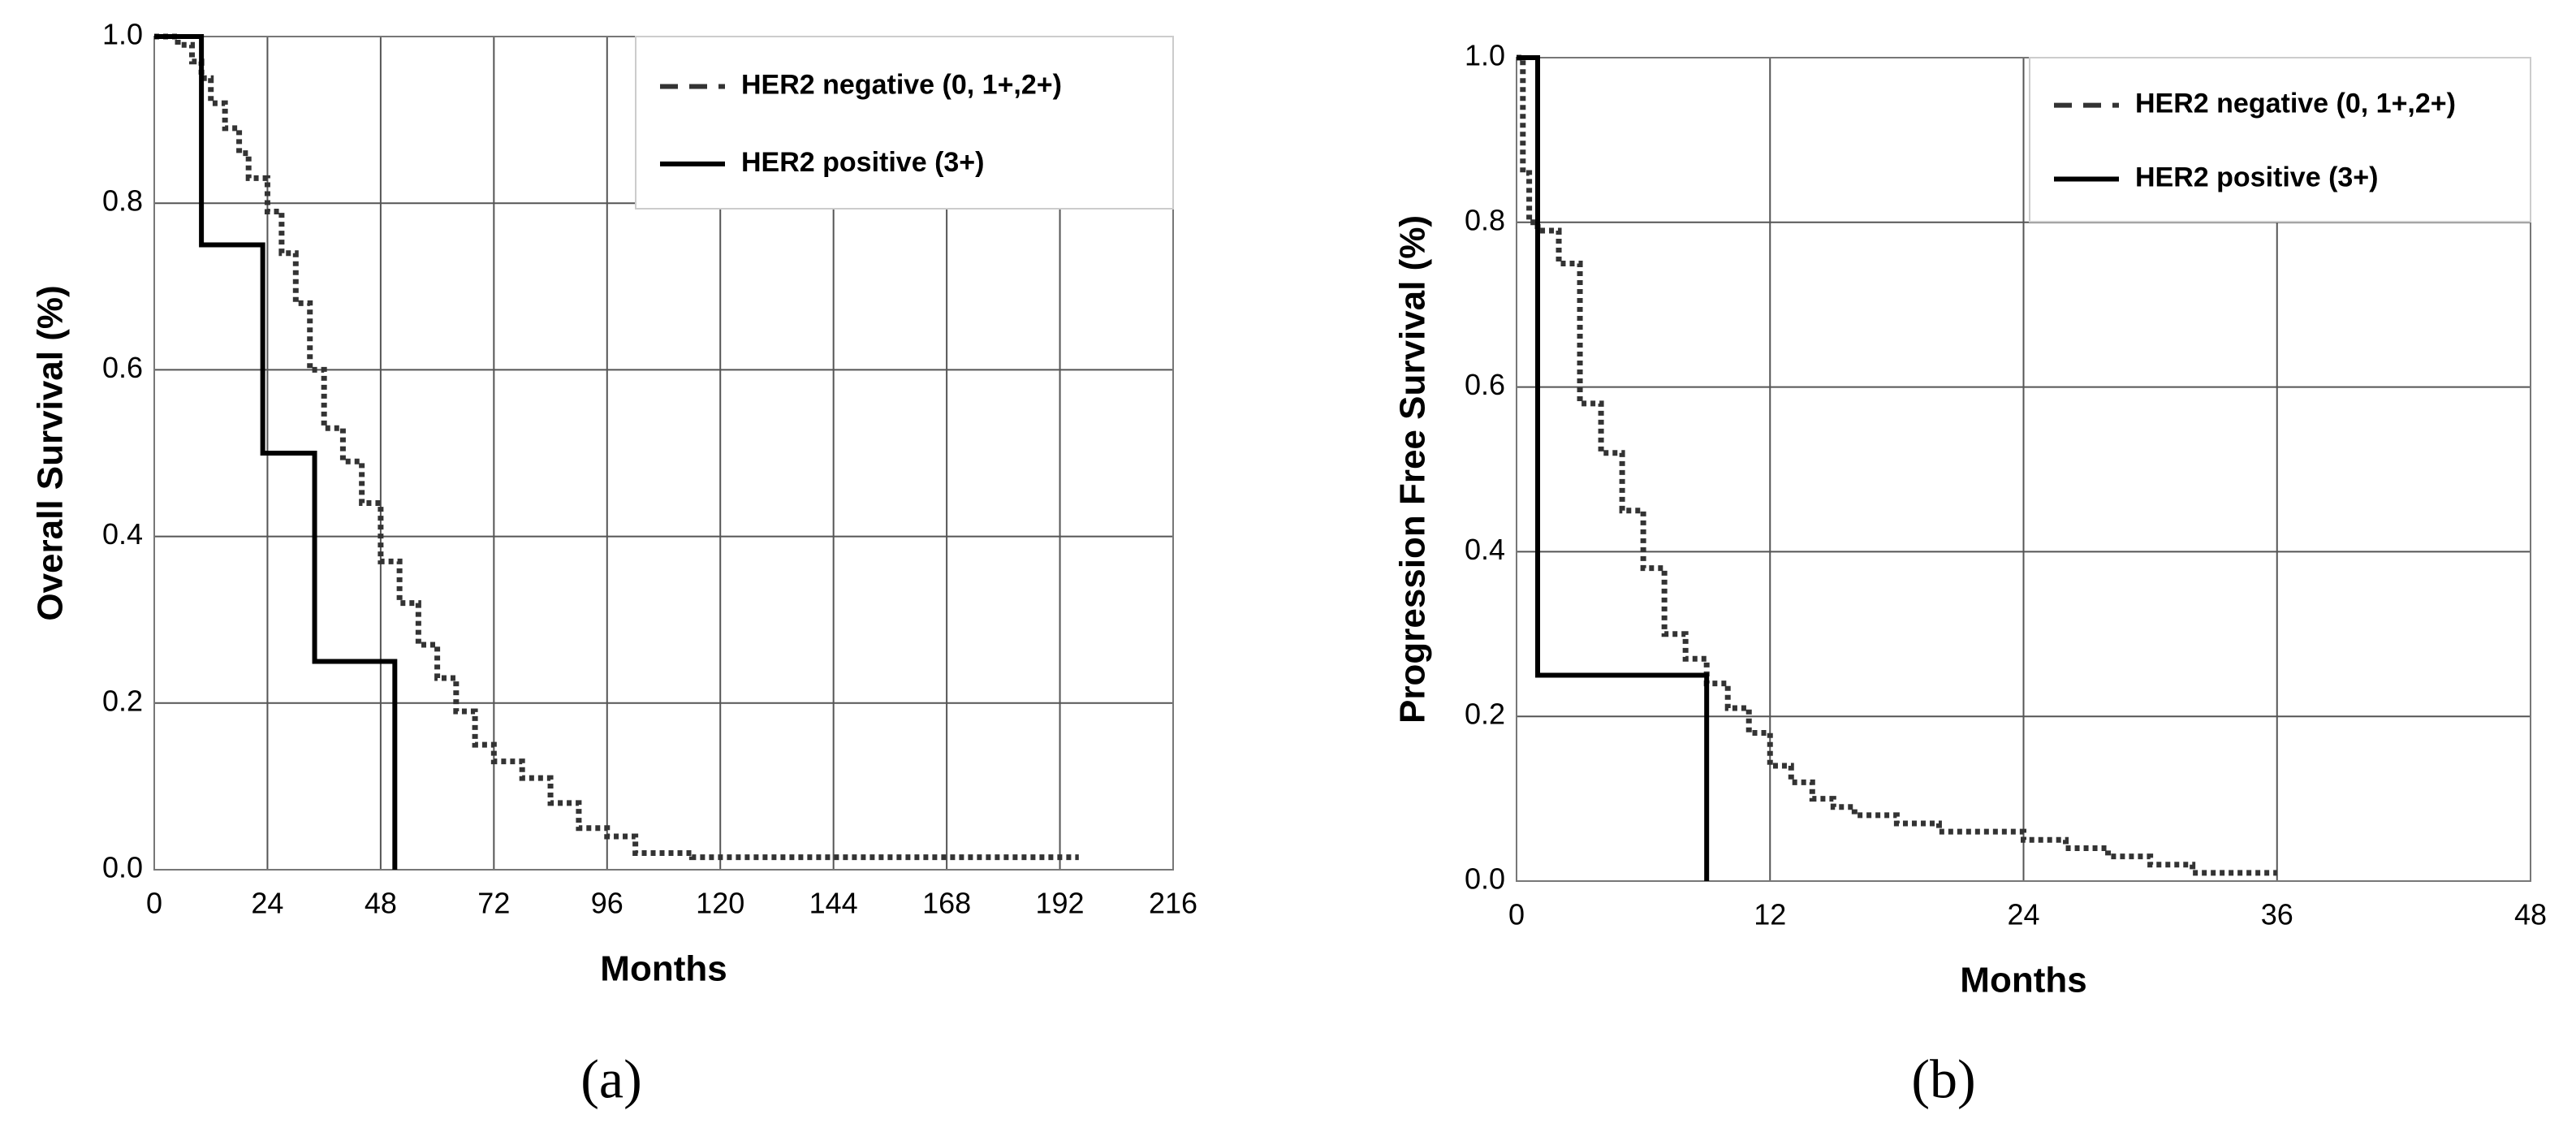 Image resolution: width=2576 pixels, height=1145 pixels. Describe the element at coordinates (1060, 903) in the screenshot. I see `x-tick-label: 192` at that location.